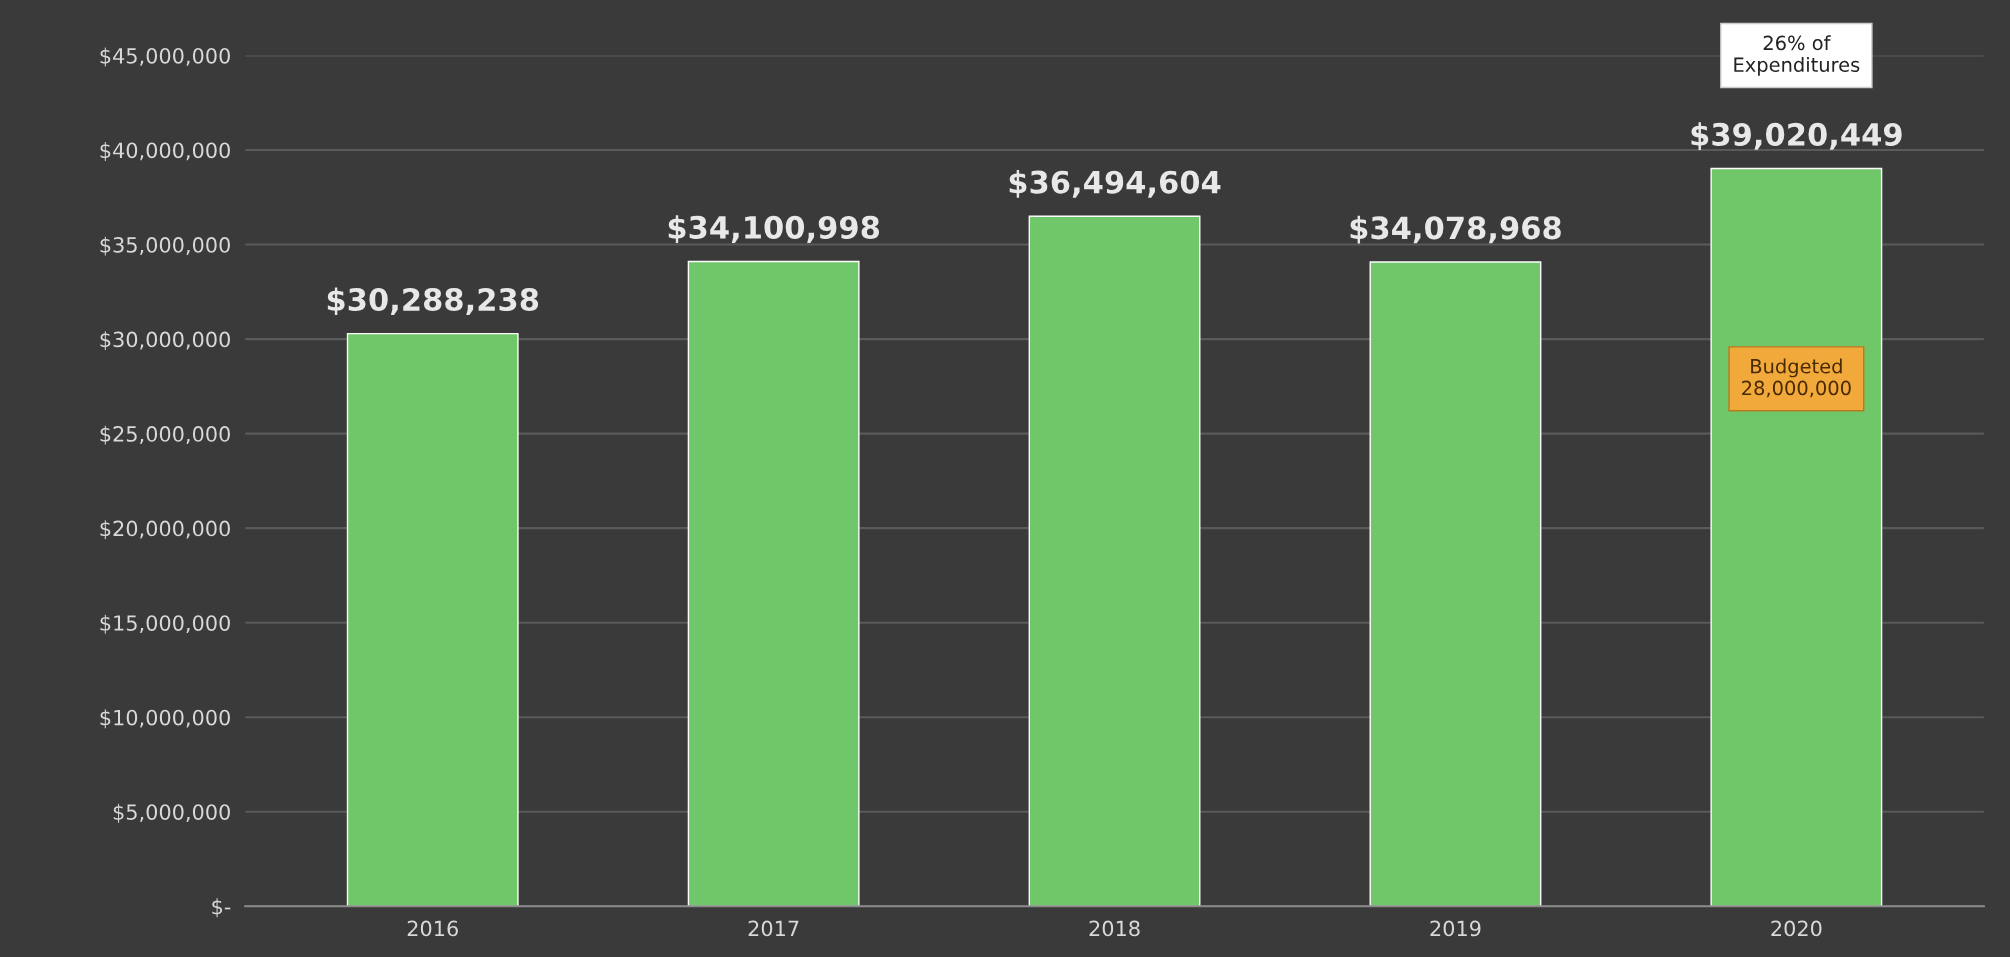  I want to click on y-tick-label: $45,000,000, so click(165, 57).